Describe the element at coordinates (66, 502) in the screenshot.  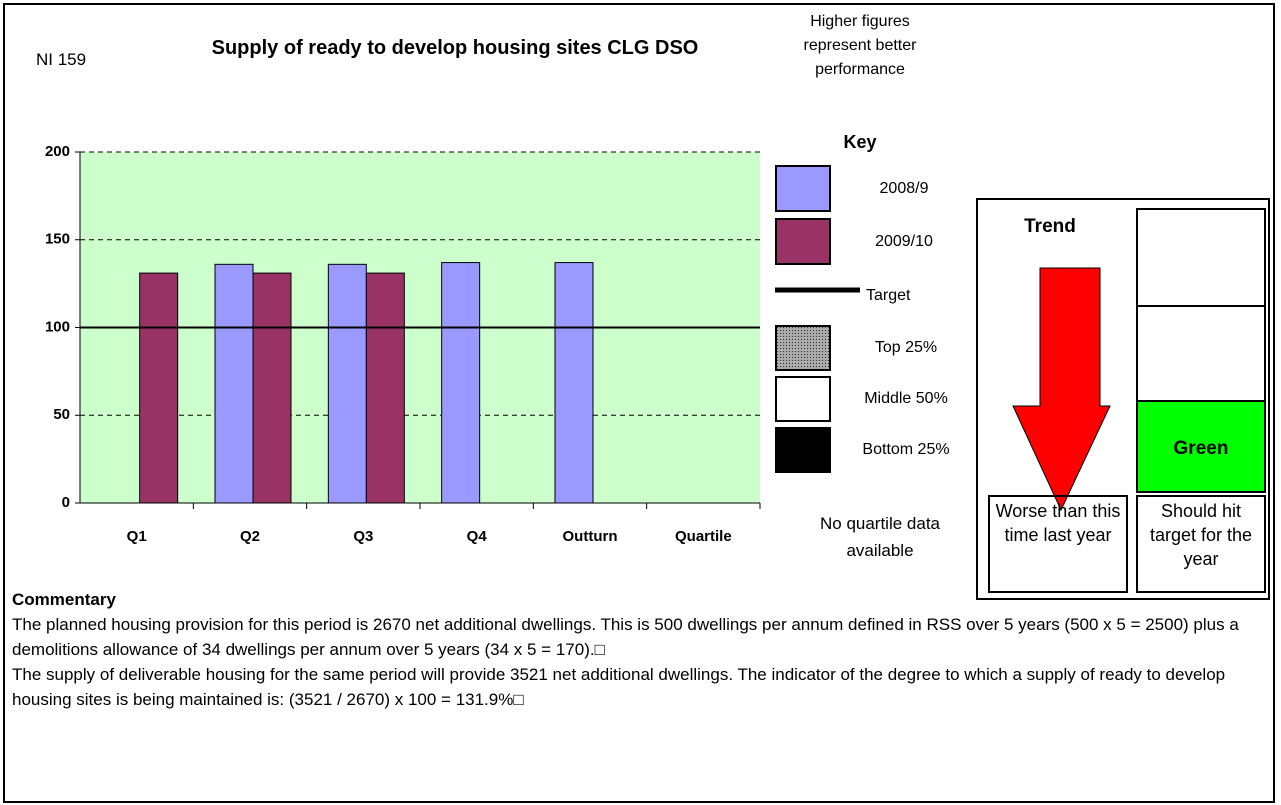
I see `y-tick-label: 0` at that location.